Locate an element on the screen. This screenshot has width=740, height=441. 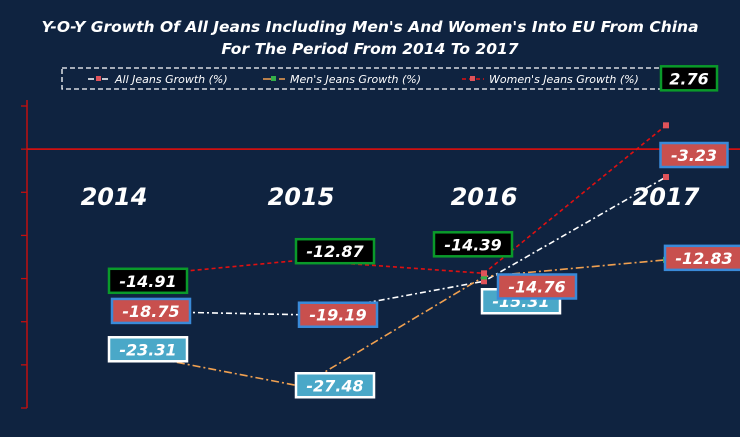
legend-label: Men's Jeans Growth (%) is located at coordinates (355, 79).